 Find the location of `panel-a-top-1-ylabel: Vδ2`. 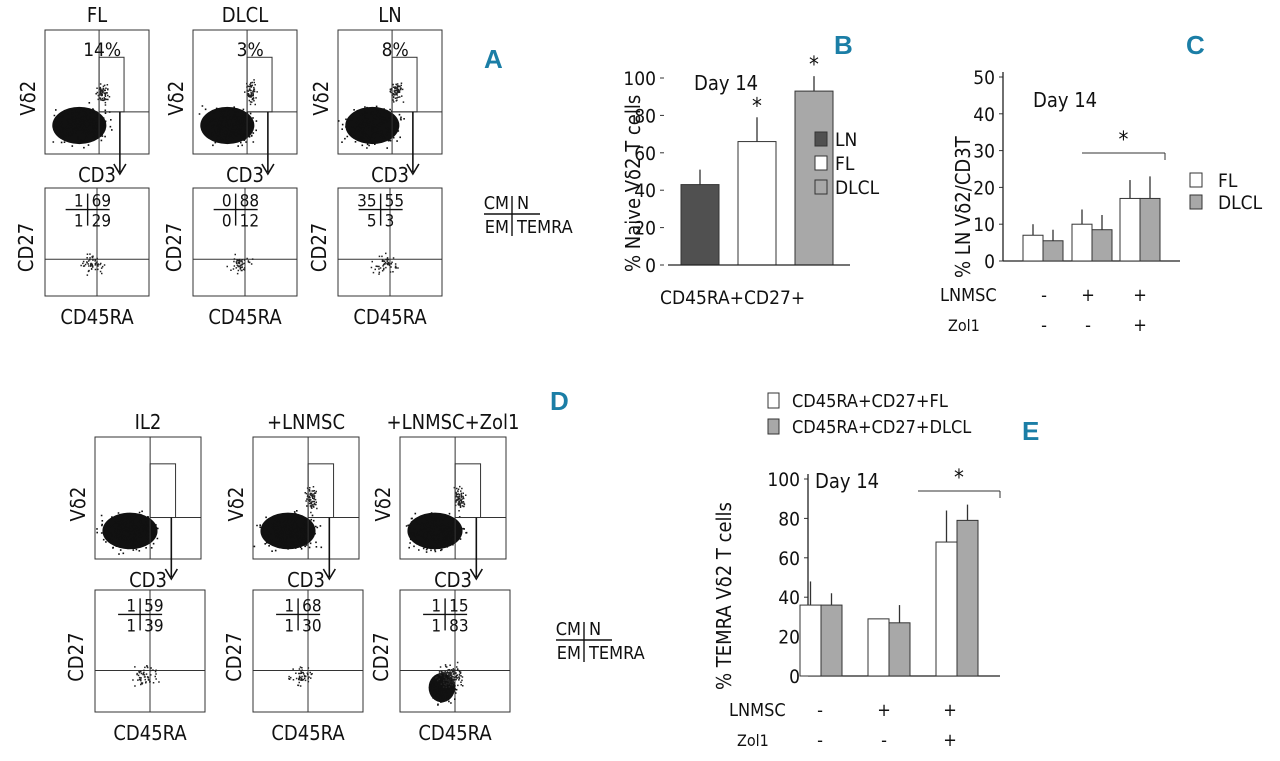

panel-a-top-1-ylabel: Vδ2 is located at coordinates (28, 98).